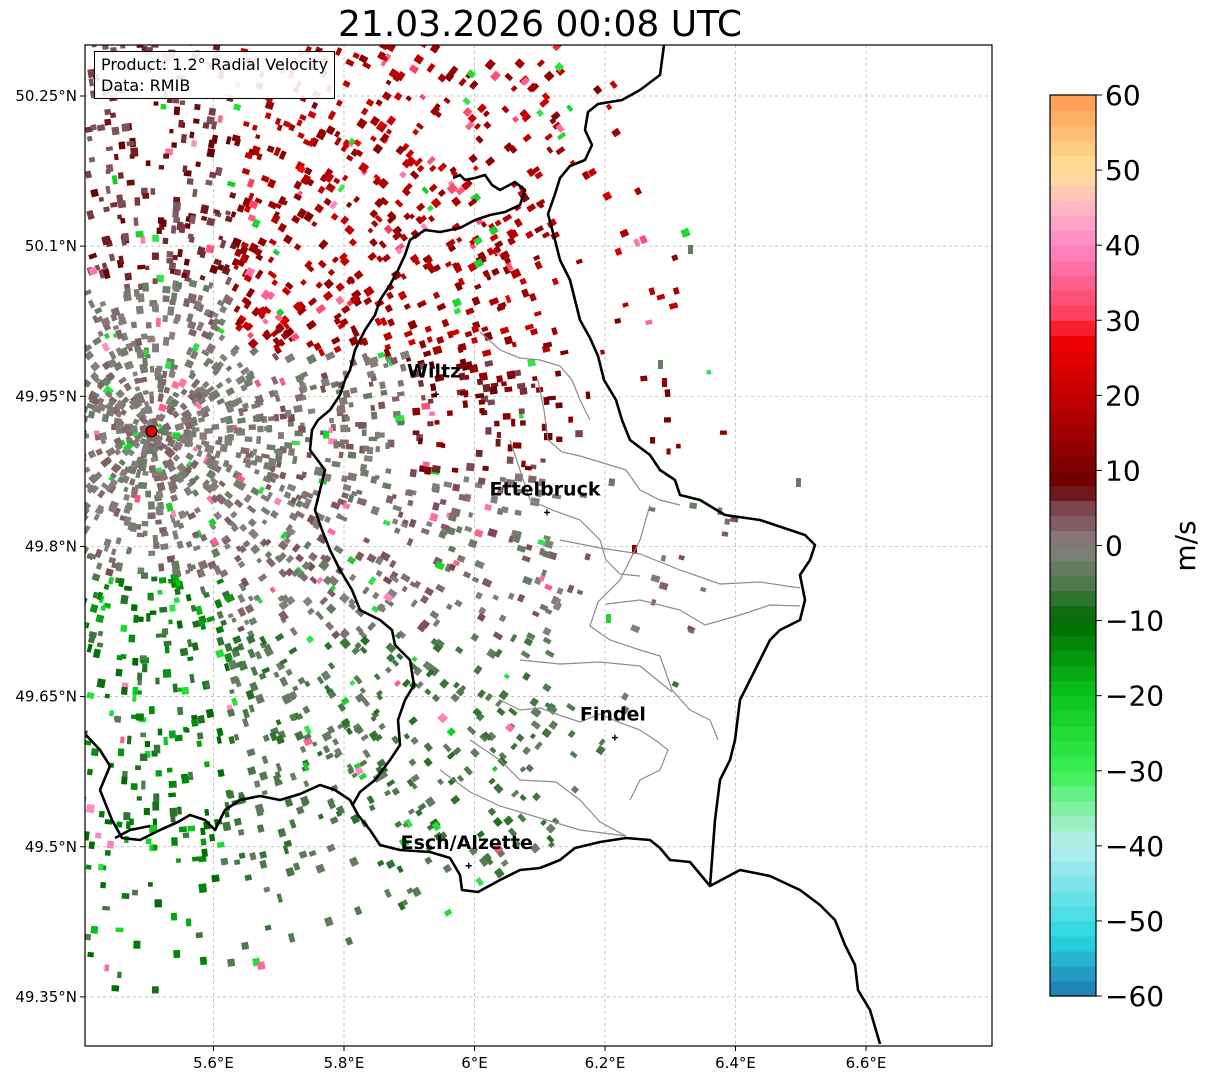 Image resolution: width=1207 pixels, height=1081 pixels. I want to click on colorbar-tick-label: −50, so click(1134, 921).